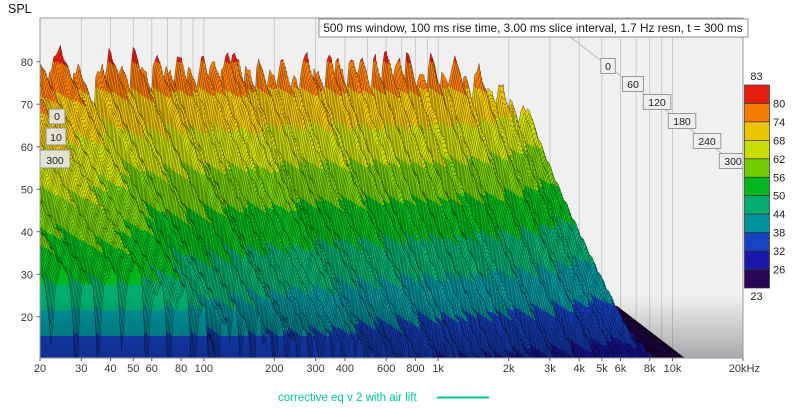  I want to click on x-tick-label: 1k, so click(438, 369).